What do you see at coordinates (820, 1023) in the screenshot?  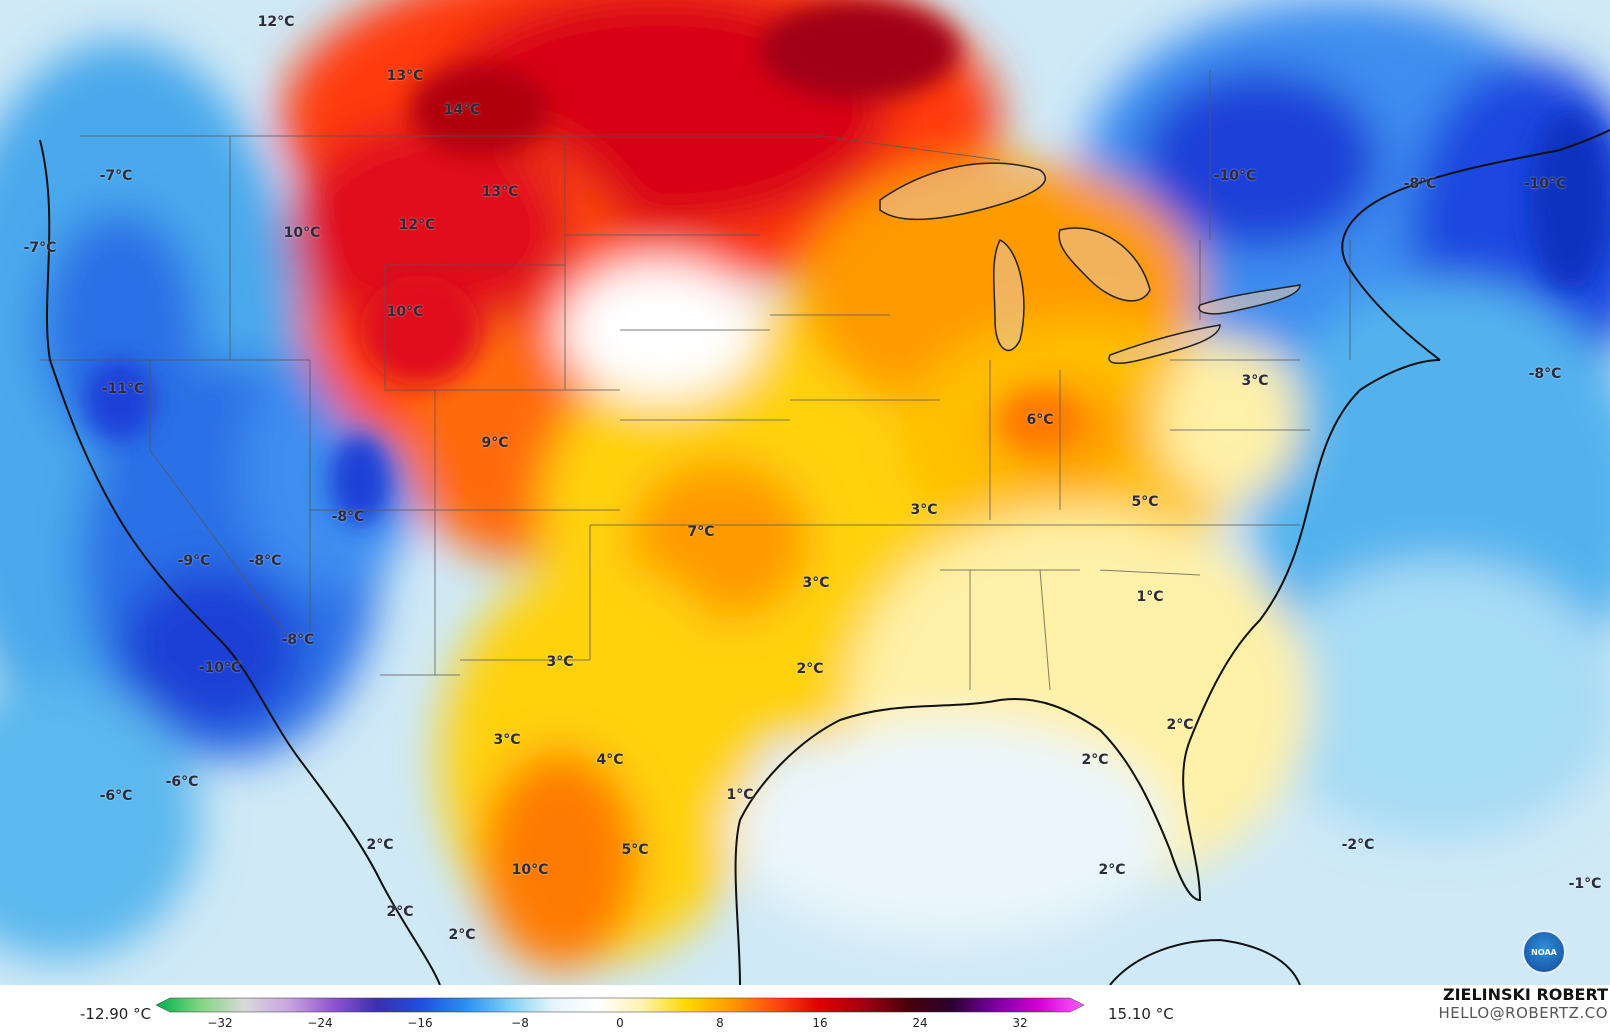 I see `scale-tick-label: 16` at bounding box center [820, 1023].